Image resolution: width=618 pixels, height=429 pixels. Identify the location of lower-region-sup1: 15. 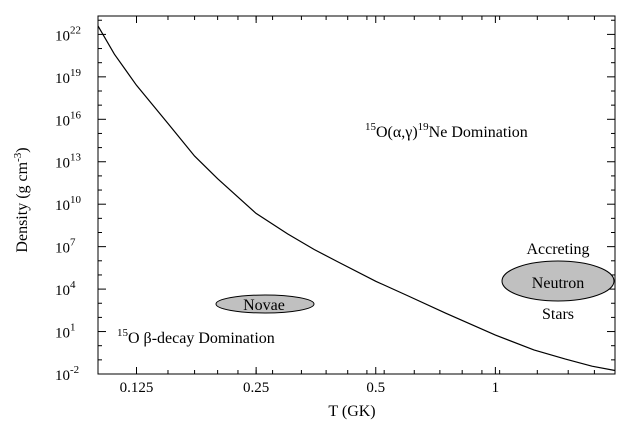
(123, 333).